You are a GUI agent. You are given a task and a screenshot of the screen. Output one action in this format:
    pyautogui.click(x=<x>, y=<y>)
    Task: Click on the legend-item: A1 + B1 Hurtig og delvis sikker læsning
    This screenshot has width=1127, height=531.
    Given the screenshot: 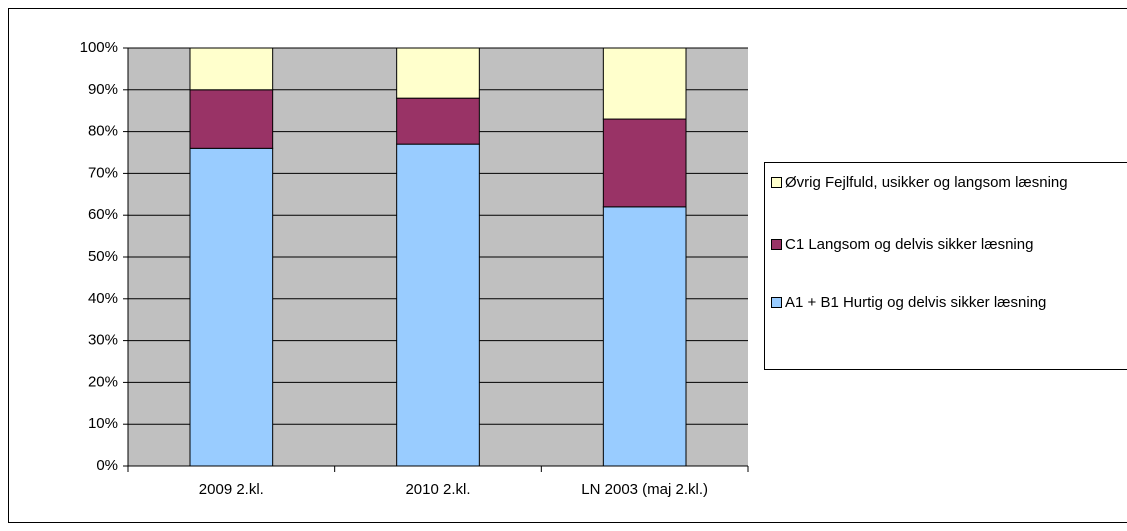 What is the action you would take?
    pyautogui.click(x=908, y=302)
    